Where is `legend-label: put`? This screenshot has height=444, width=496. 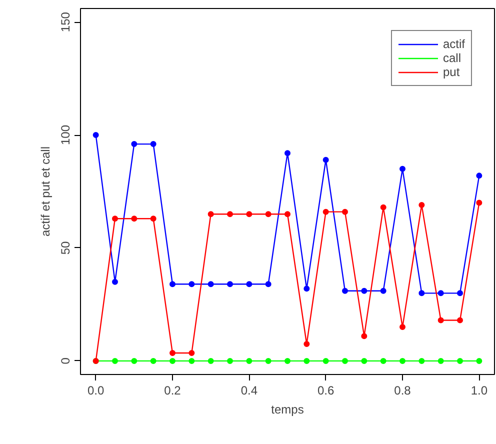 legend-label: put is located at coordinates (451, 72).